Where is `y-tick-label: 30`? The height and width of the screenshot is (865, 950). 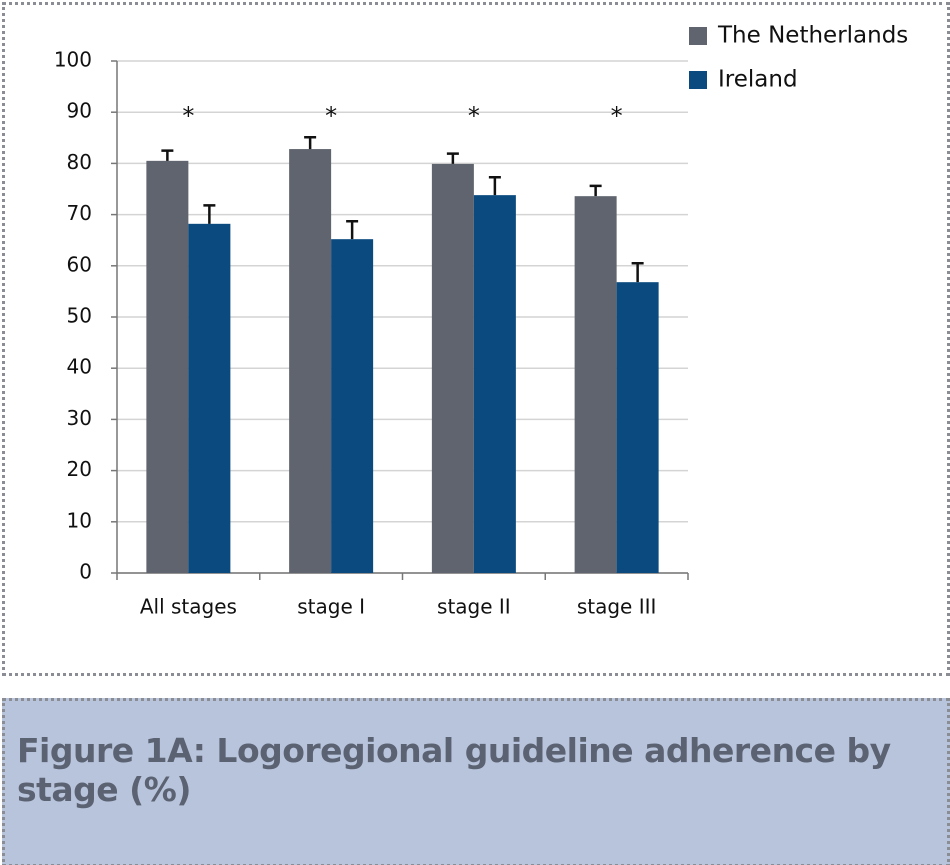
y-tick-label: 30 is located at coordinates (79, 418).